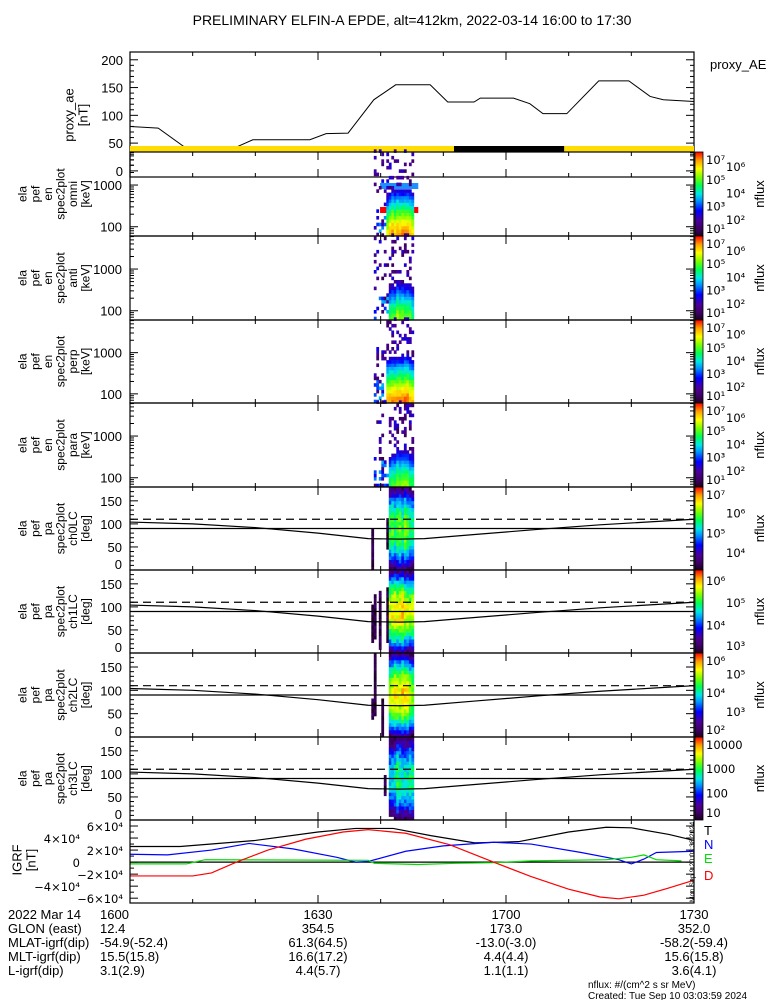 This screenshot has height=1000, width=775. Describe the element at coordinates (715, 313) in the screenshot. I see `colorbar-label: 10¹` at that location.